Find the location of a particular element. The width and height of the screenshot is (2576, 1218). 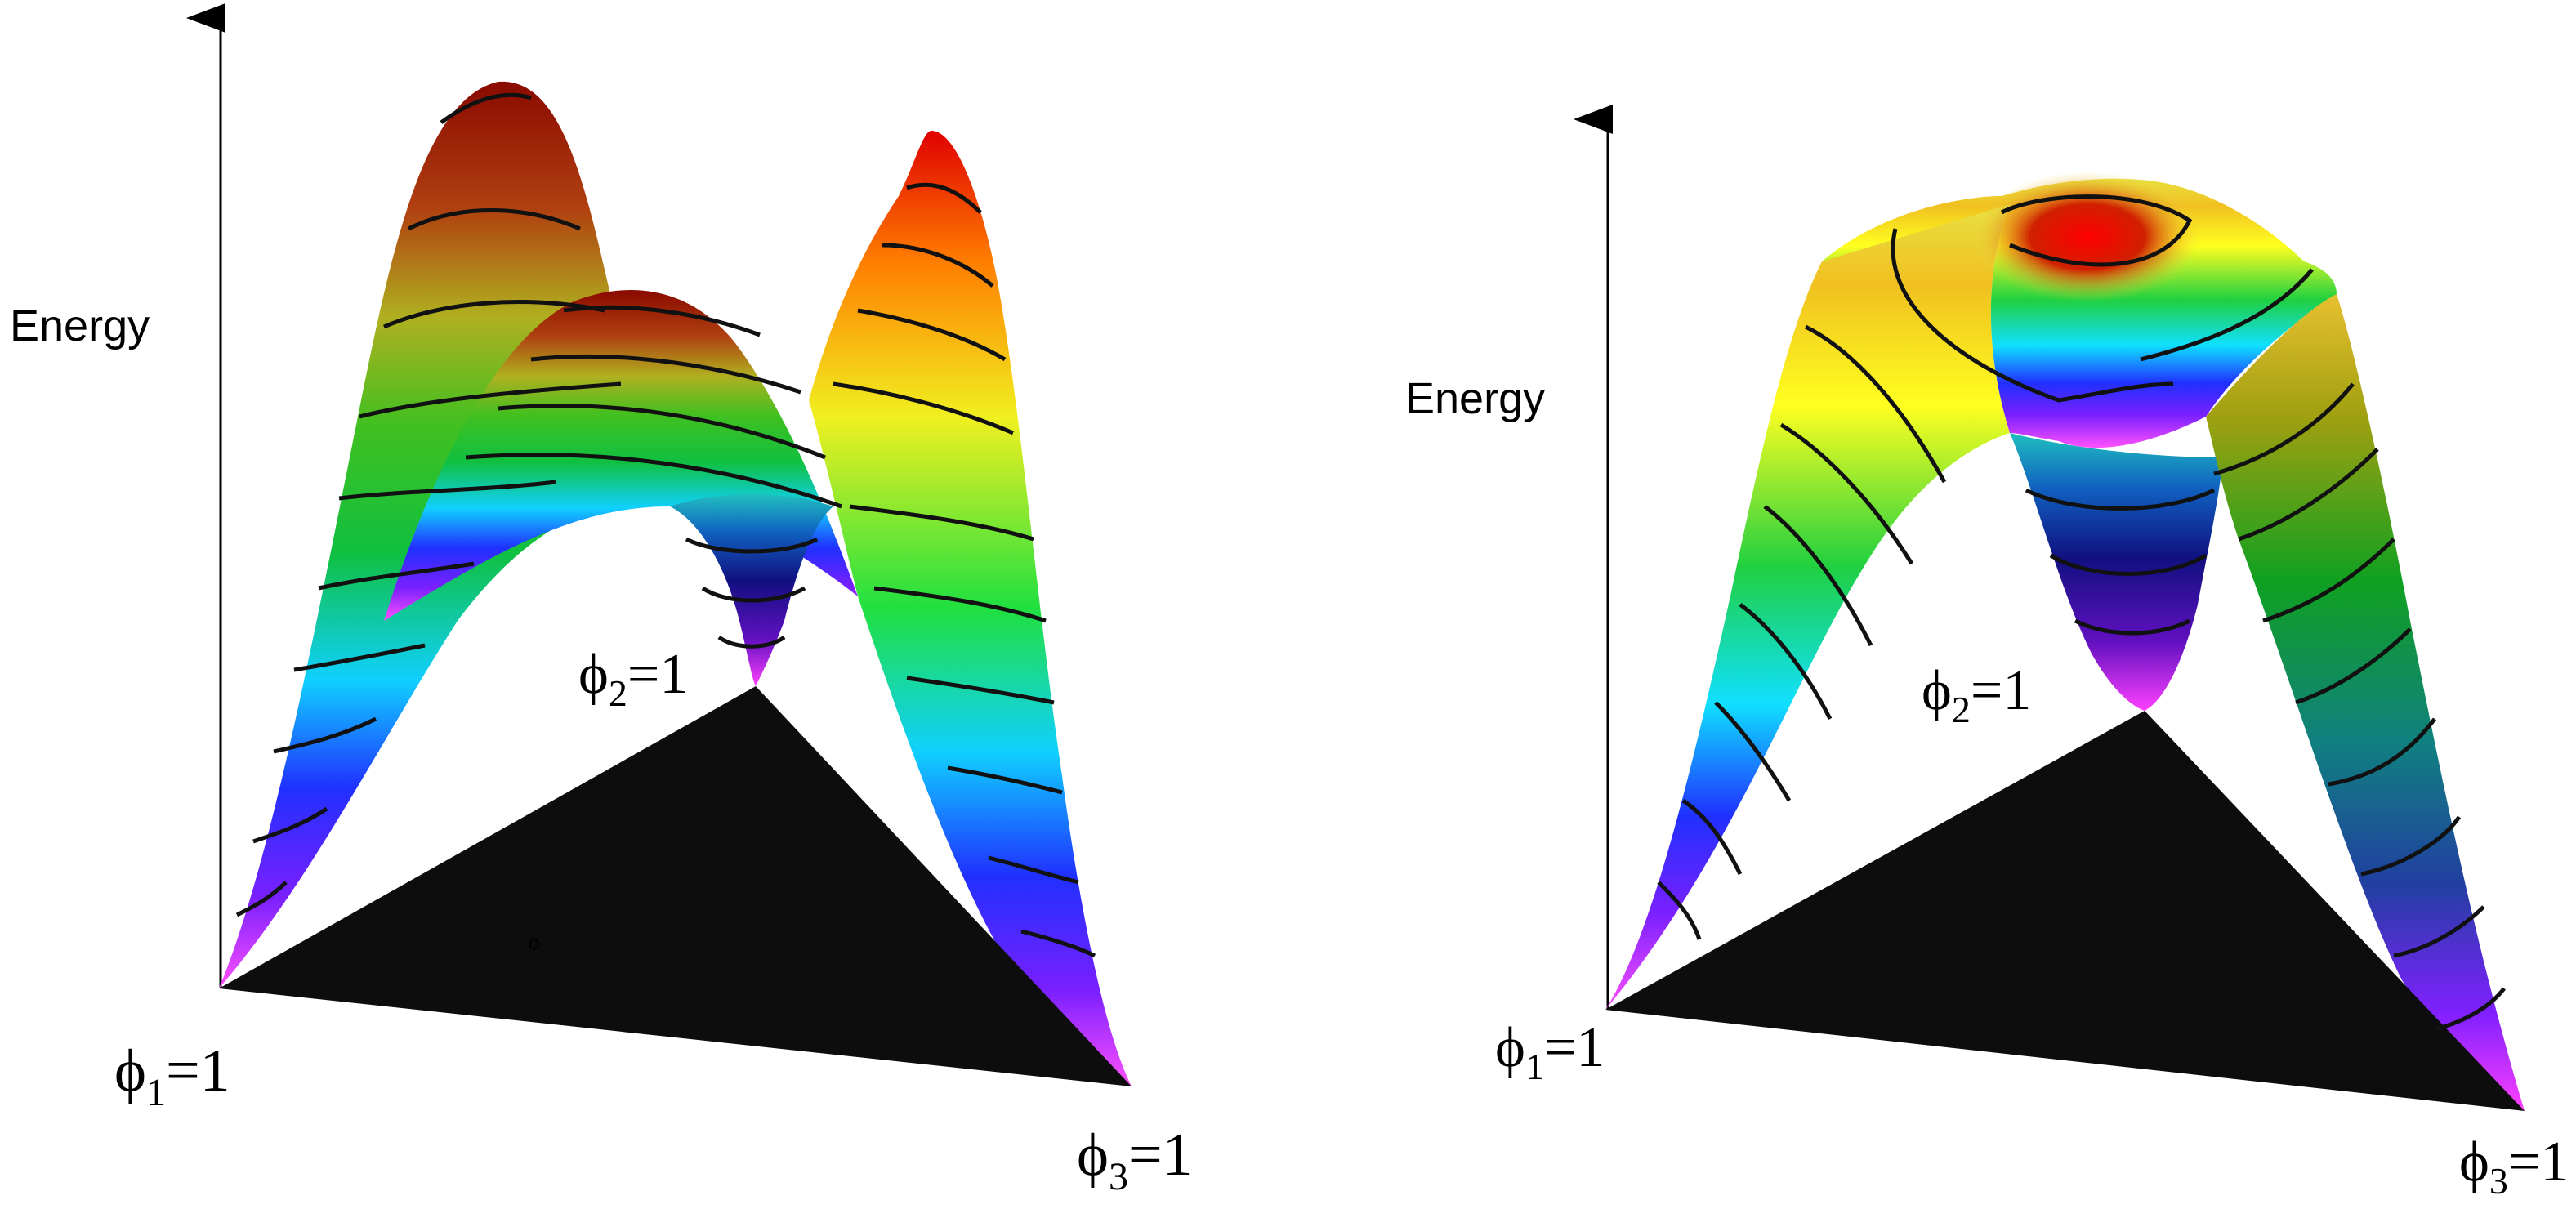

vertex-label-phi1-right: ϕ1=1 is located at coordinates (1550, 1051).